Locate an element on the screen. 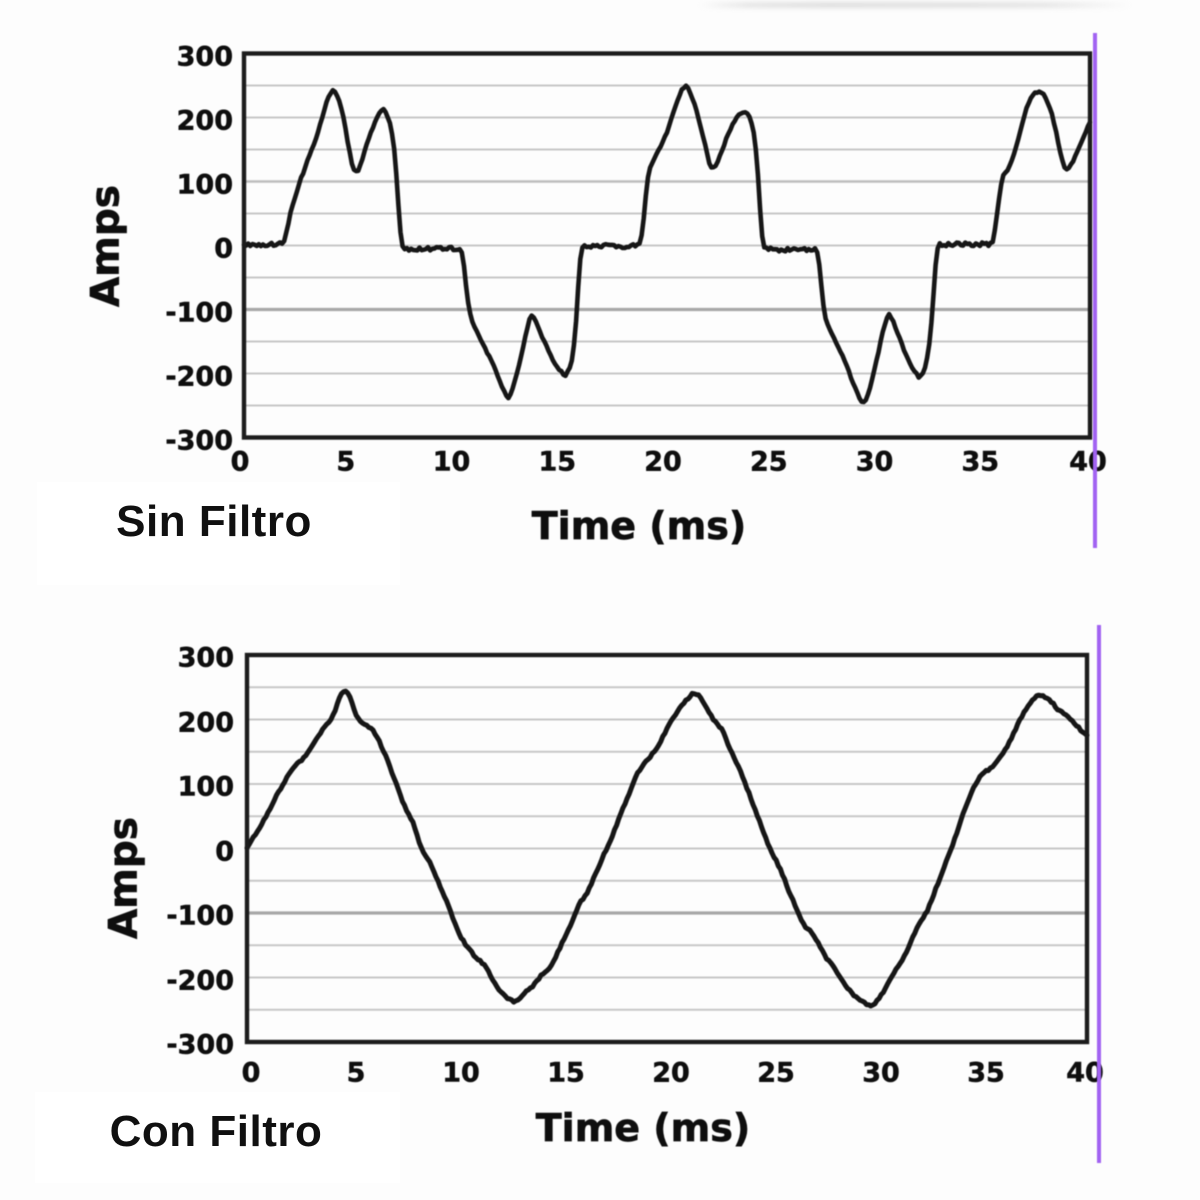 The height and width of the screenshot is (1200, 1200). y-axis-title-sin-filtro: Amps is located at coordinates (106, 246).